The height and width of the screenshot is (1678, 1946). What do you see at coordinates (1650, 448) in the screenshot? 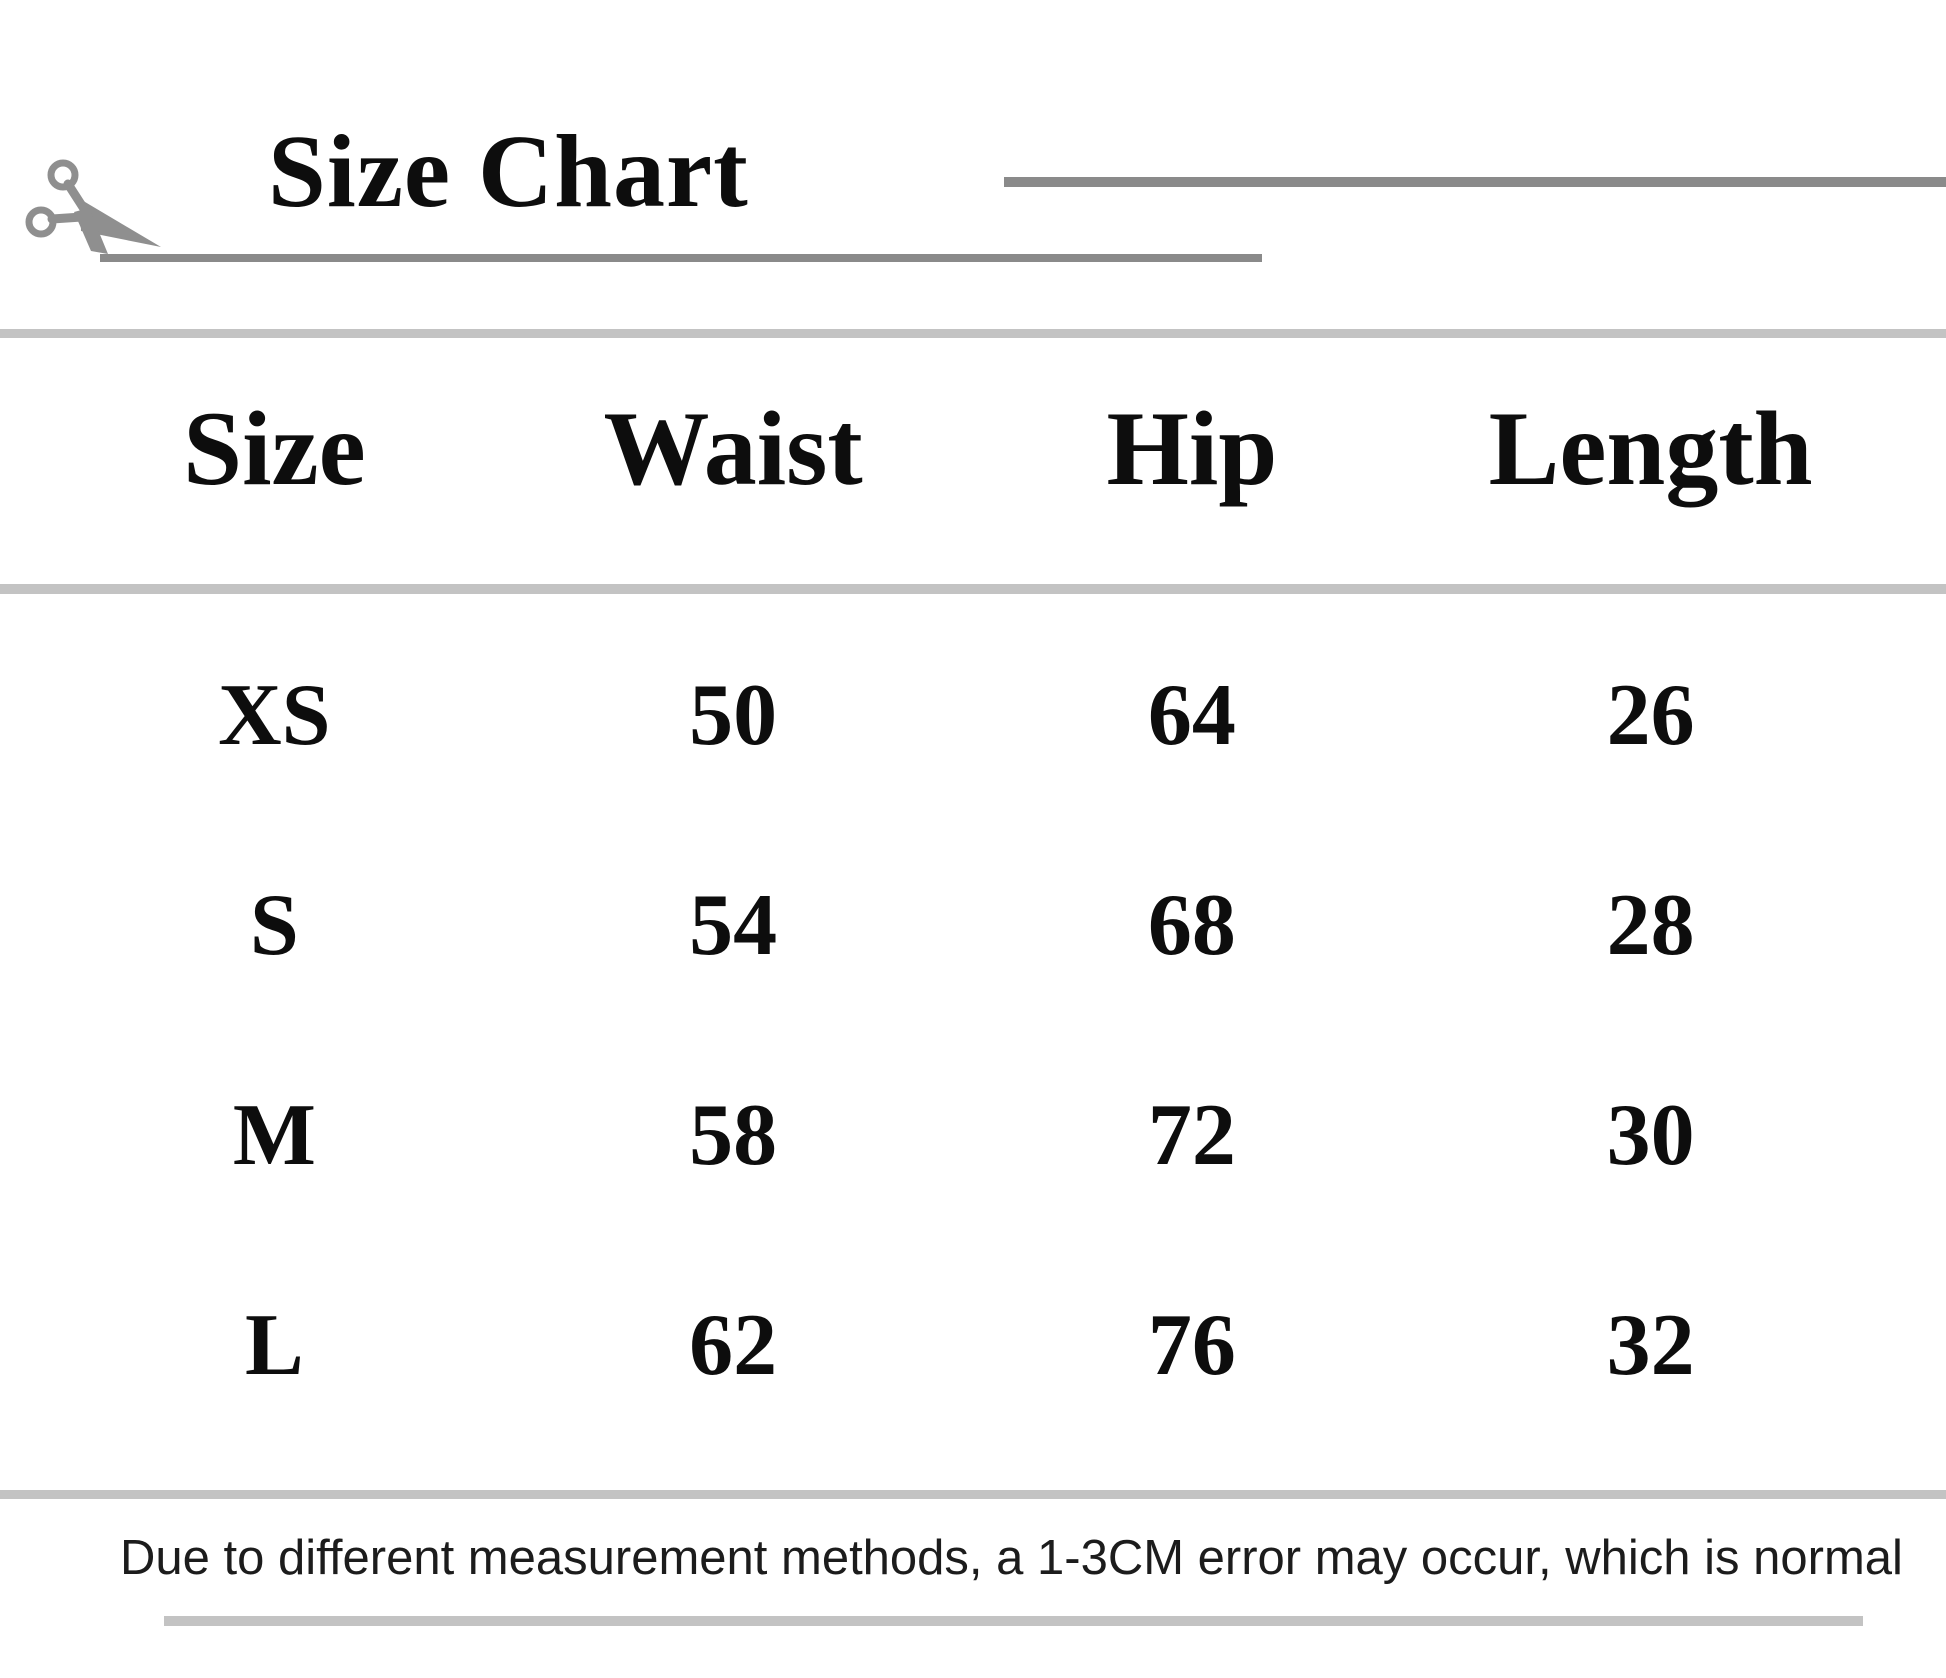
I see `column-header-length: Length` at bounding box center [1650, 448].